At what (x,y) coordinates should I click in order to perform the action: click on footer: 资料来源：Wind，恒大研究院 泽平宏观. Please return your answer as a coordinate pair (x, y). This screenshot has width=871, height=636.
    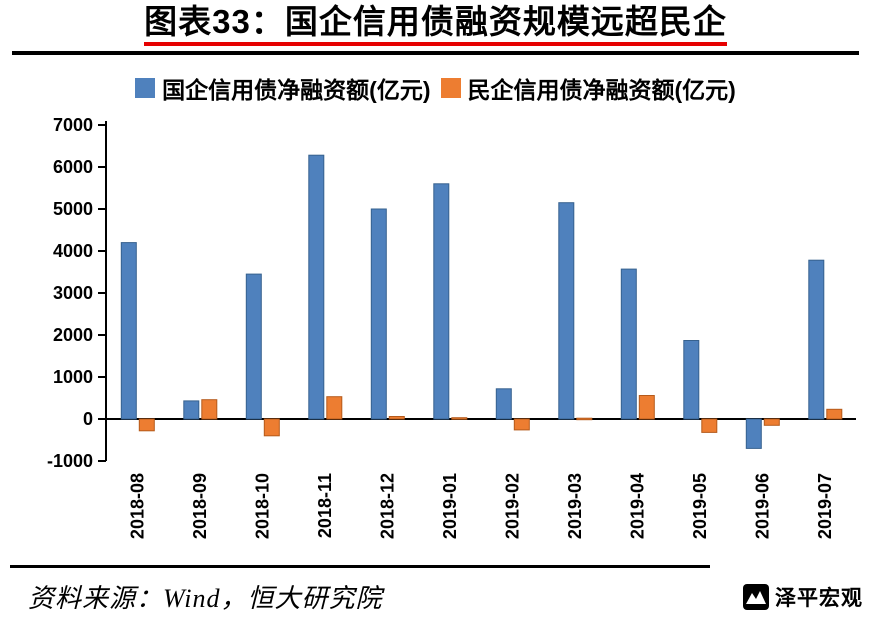
    Looking at the image, I should click on (435, 591).